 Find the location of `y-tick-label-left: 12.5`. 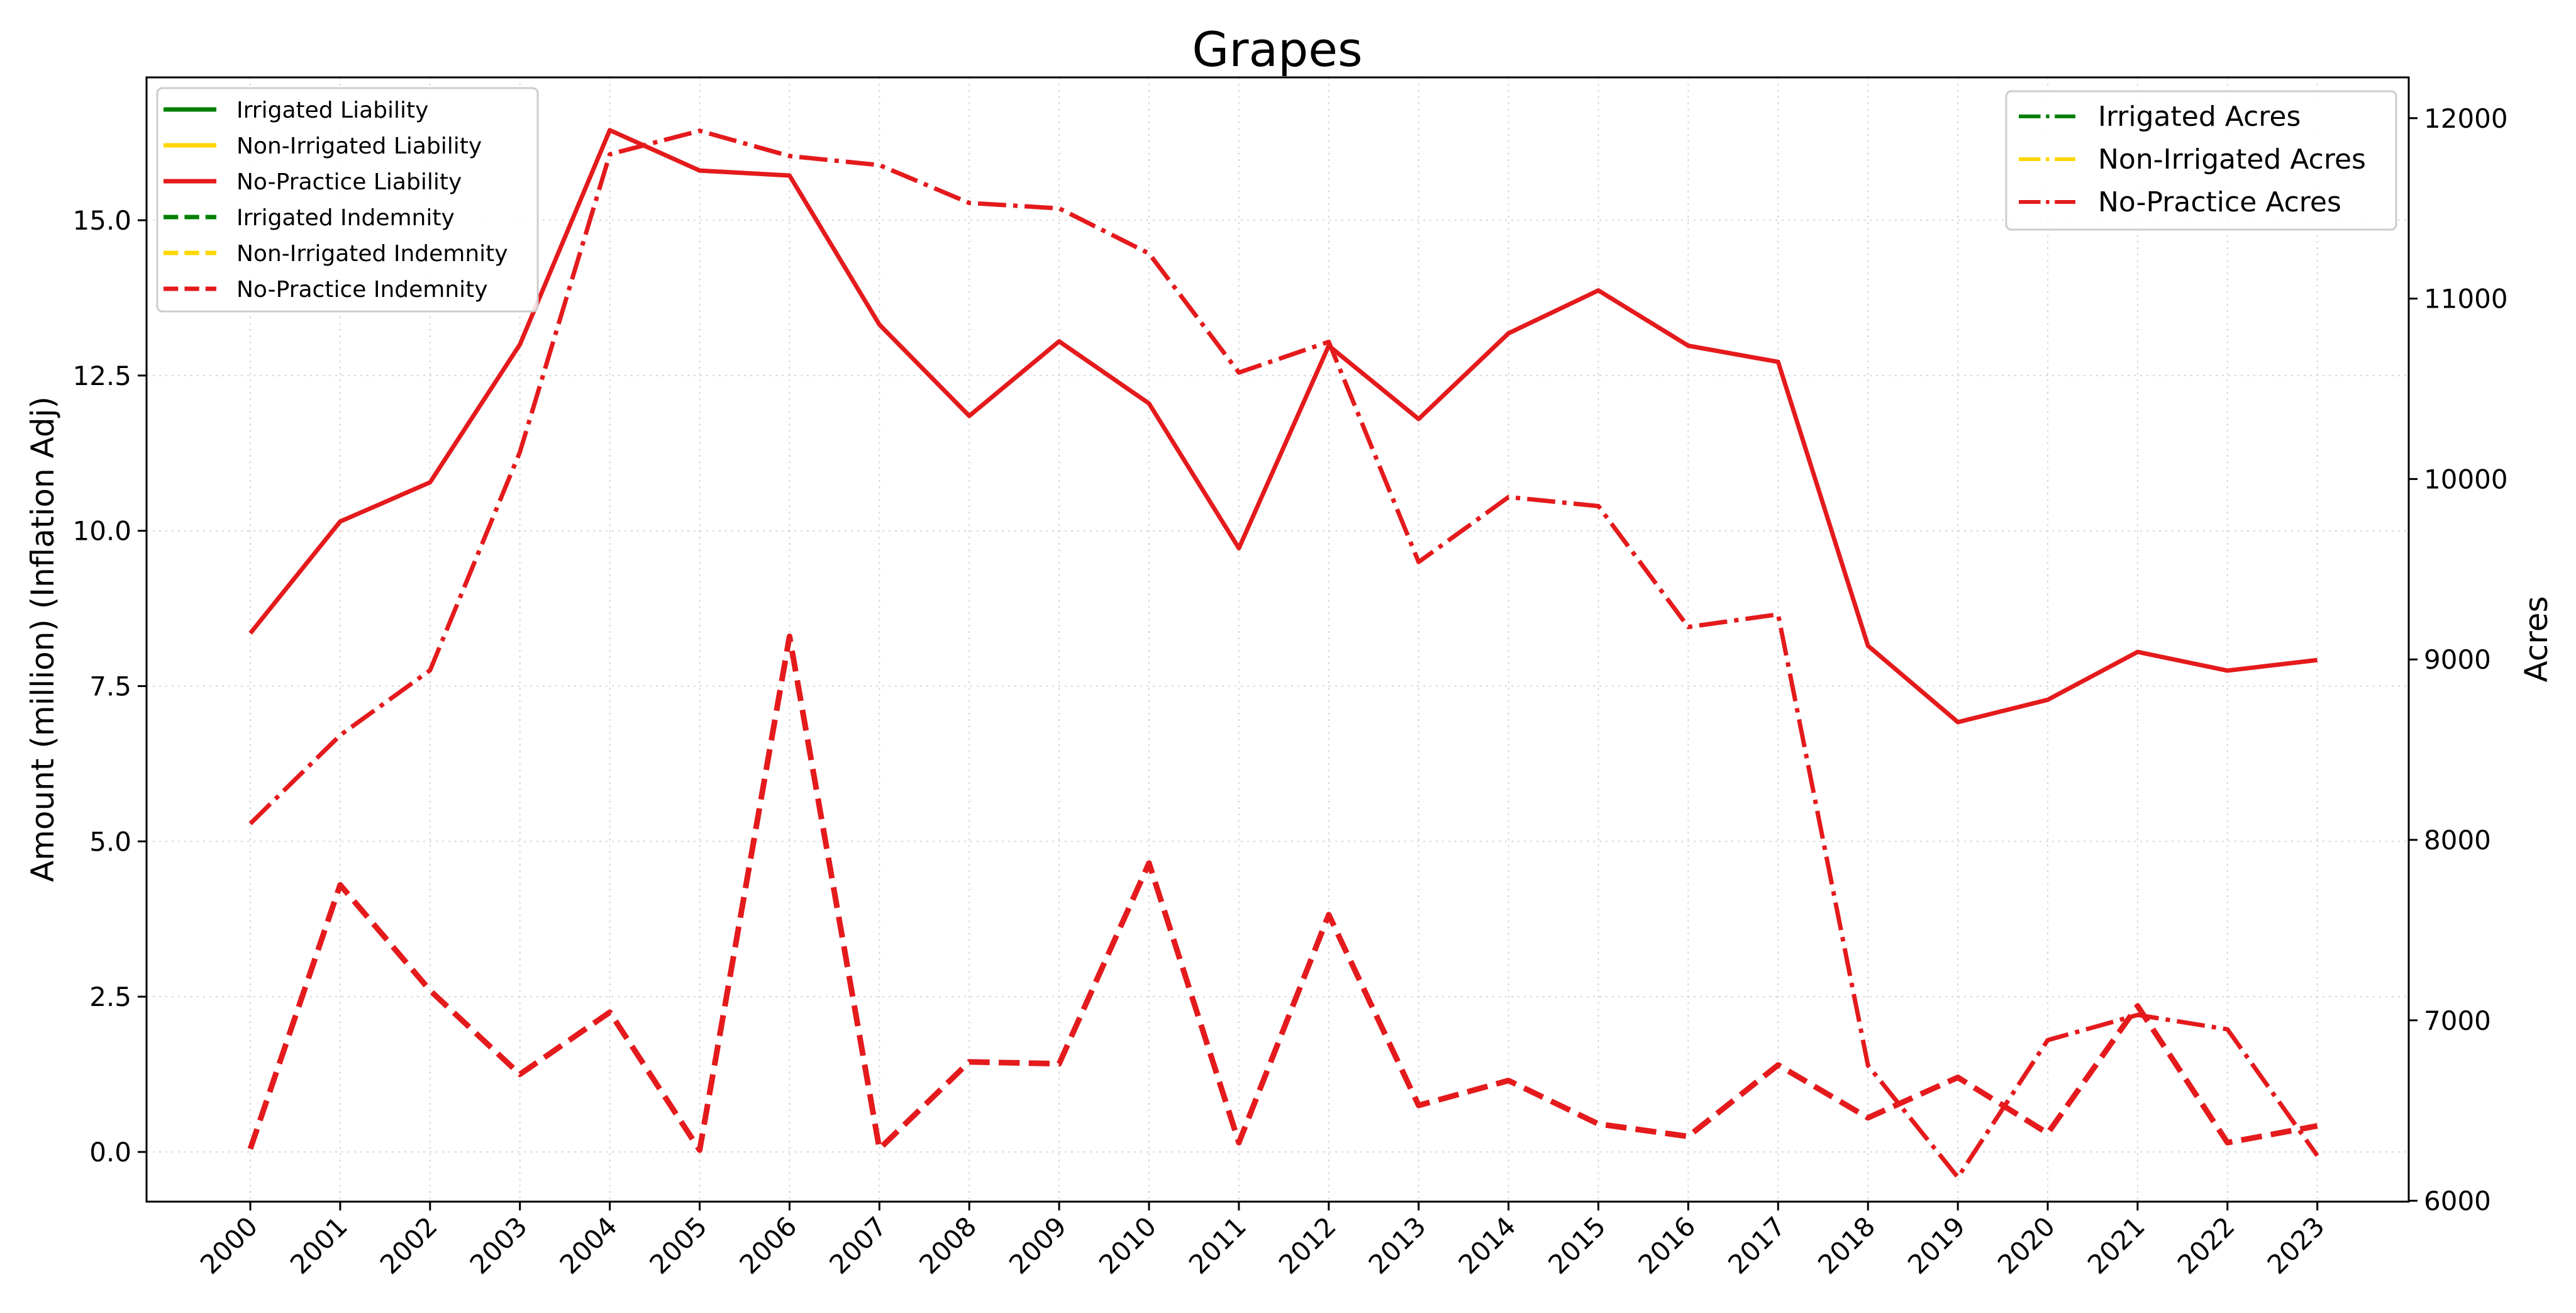

y-tick-label-left: 12.5 is located at coordinates (101, 375).